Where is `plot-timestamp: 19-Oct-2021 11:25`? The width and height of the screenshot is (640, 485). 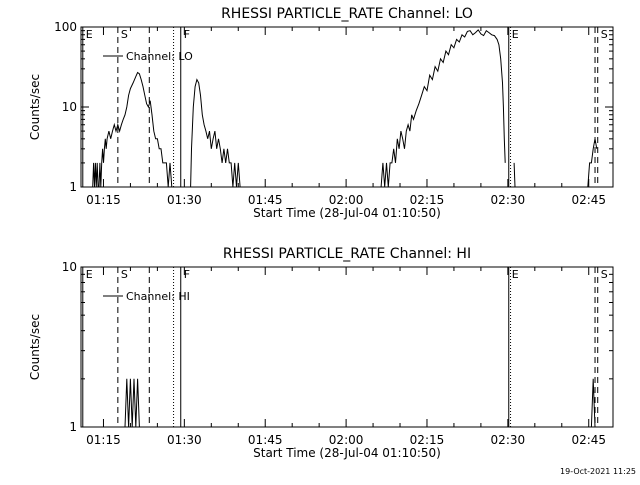
plot-timestamp: 19-Oct-2021 11:25 is located at coordinates (598, 471).